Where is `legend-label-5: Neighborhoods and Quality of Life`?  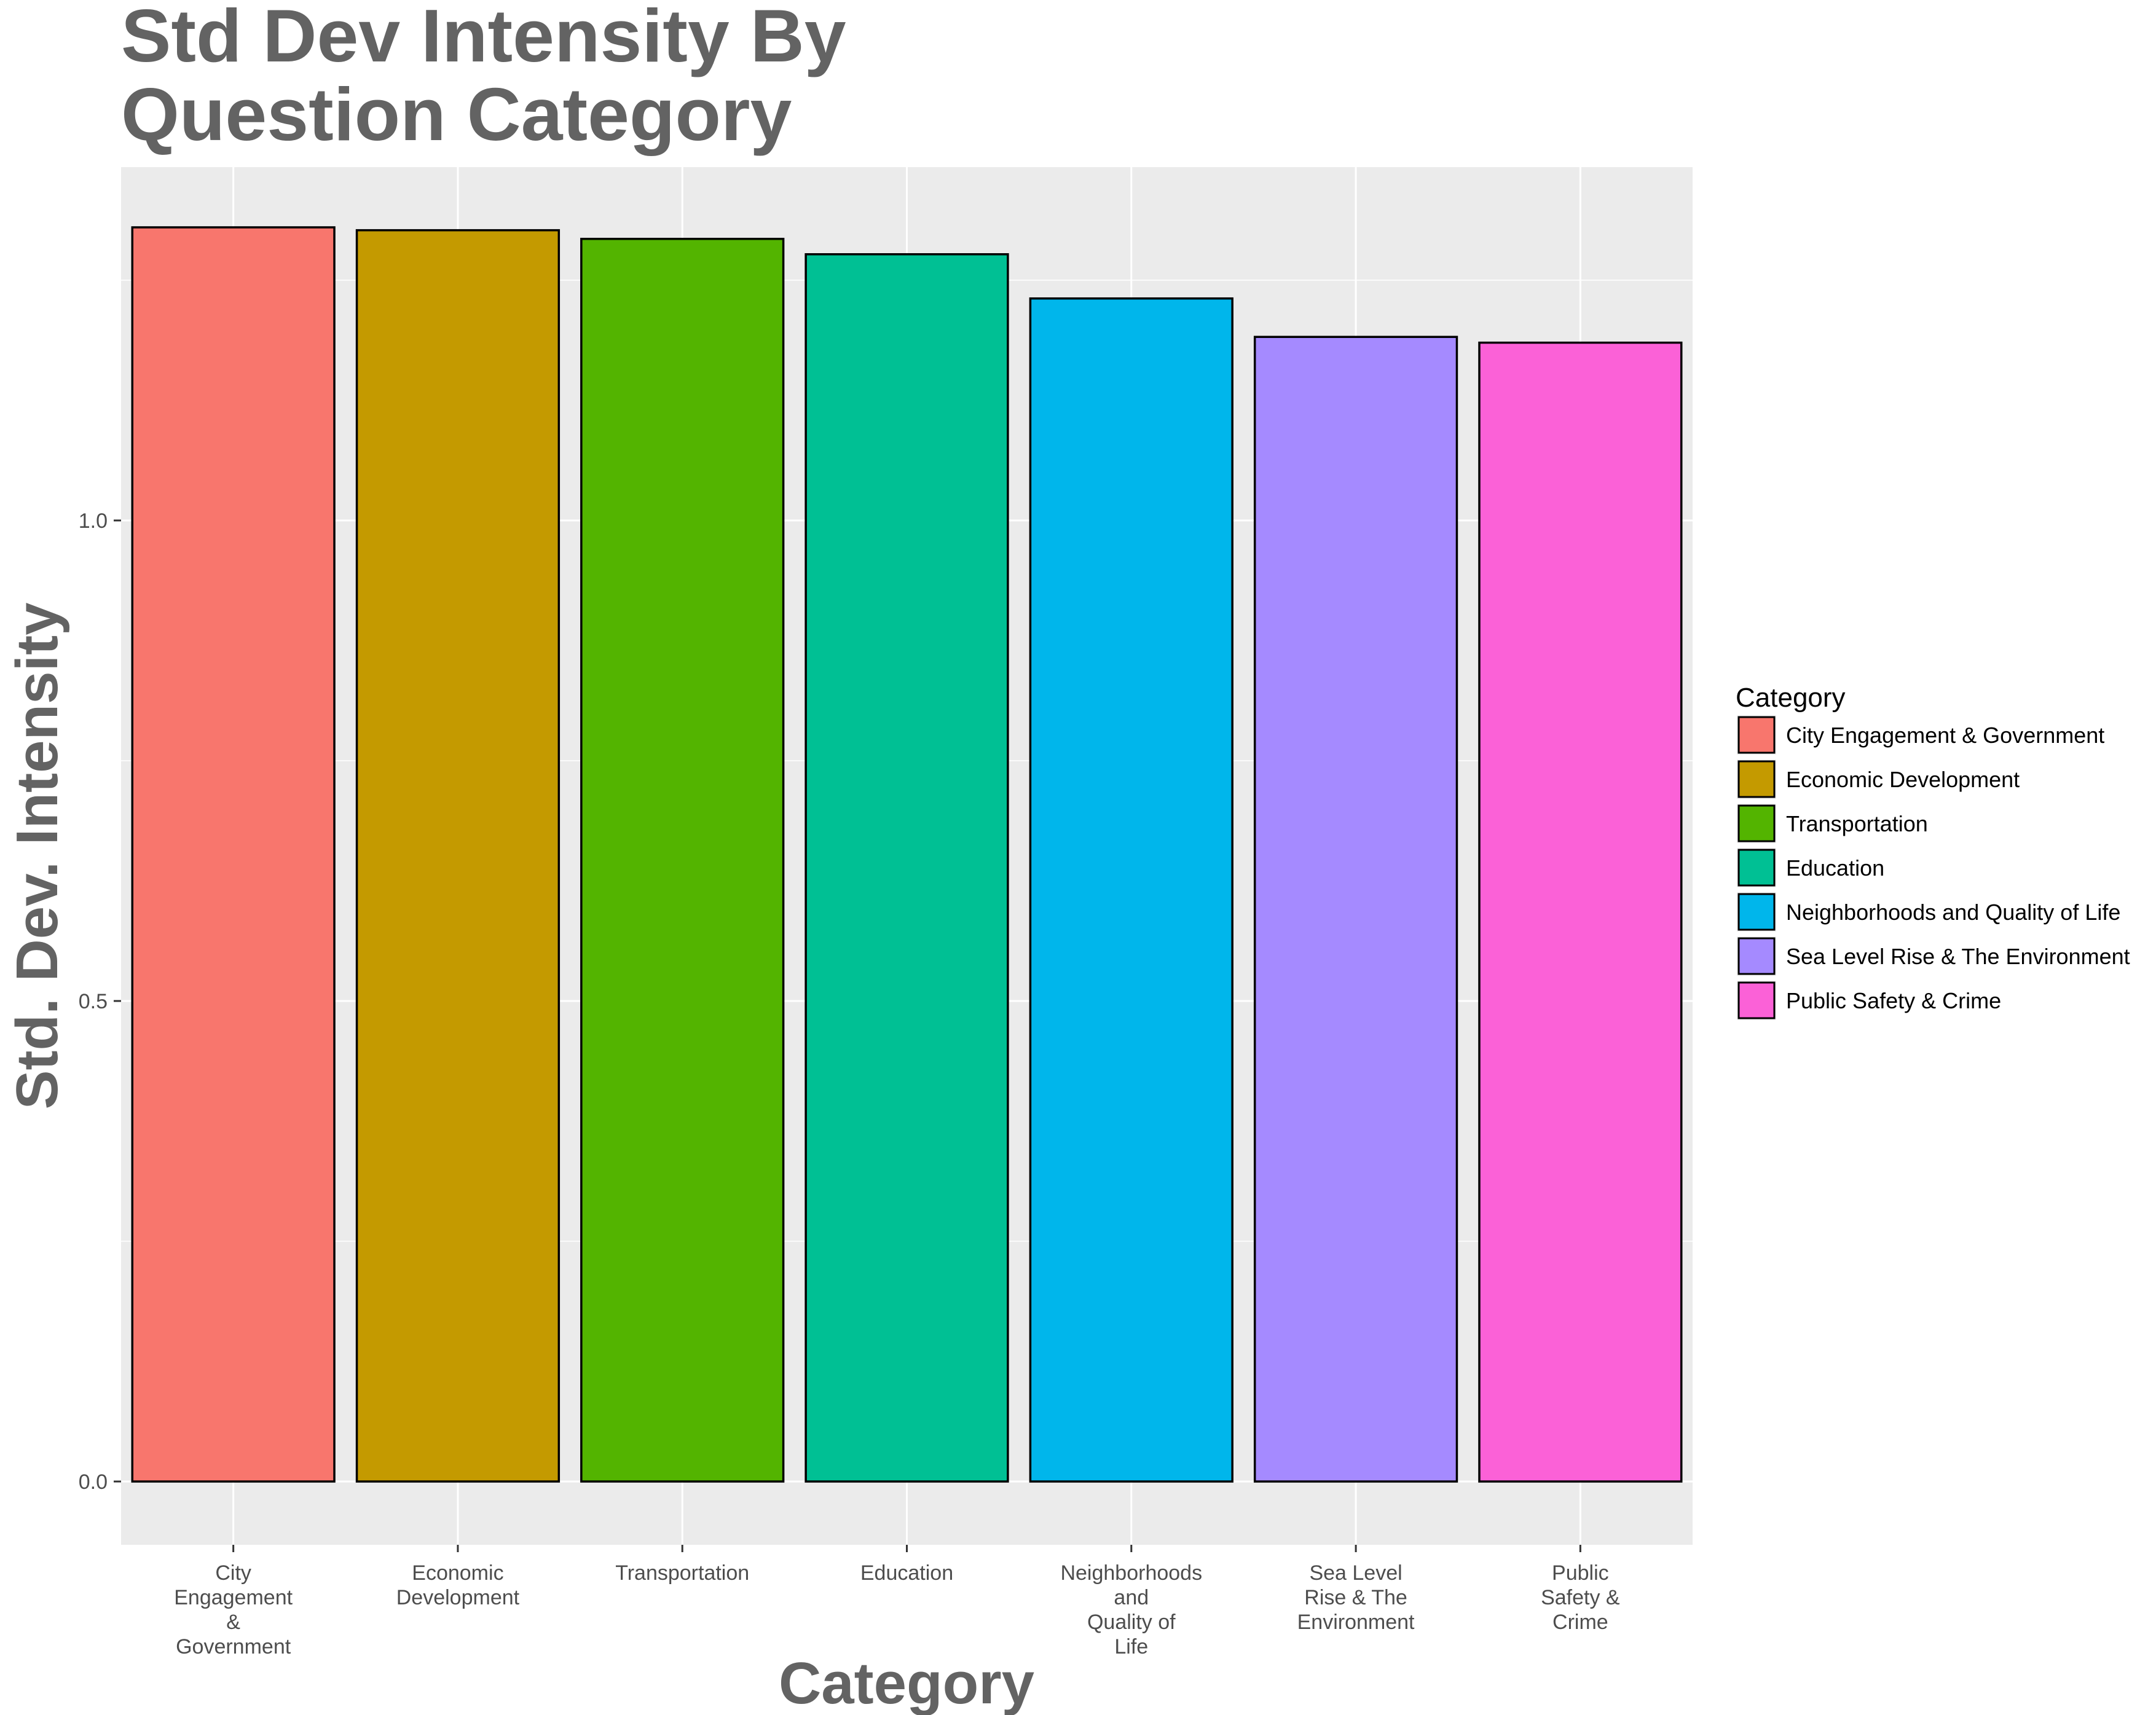 legend-label-5: Neighborhoods and Quality of Life is located at coordinates (1953, 912).